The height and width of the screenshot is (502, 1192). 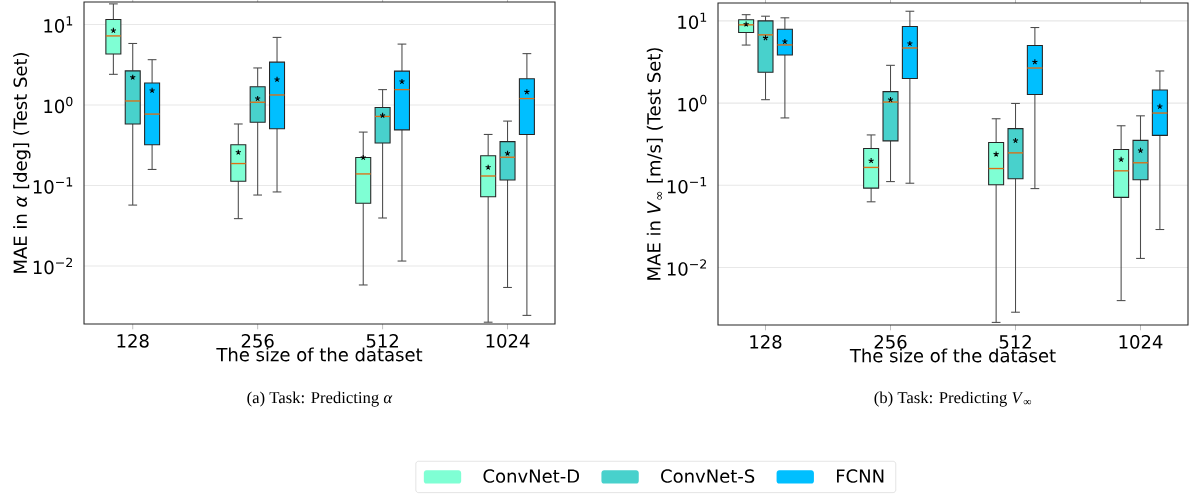 I want to click on text: (a) Task: Predicting α, so click(x=320, y=399).